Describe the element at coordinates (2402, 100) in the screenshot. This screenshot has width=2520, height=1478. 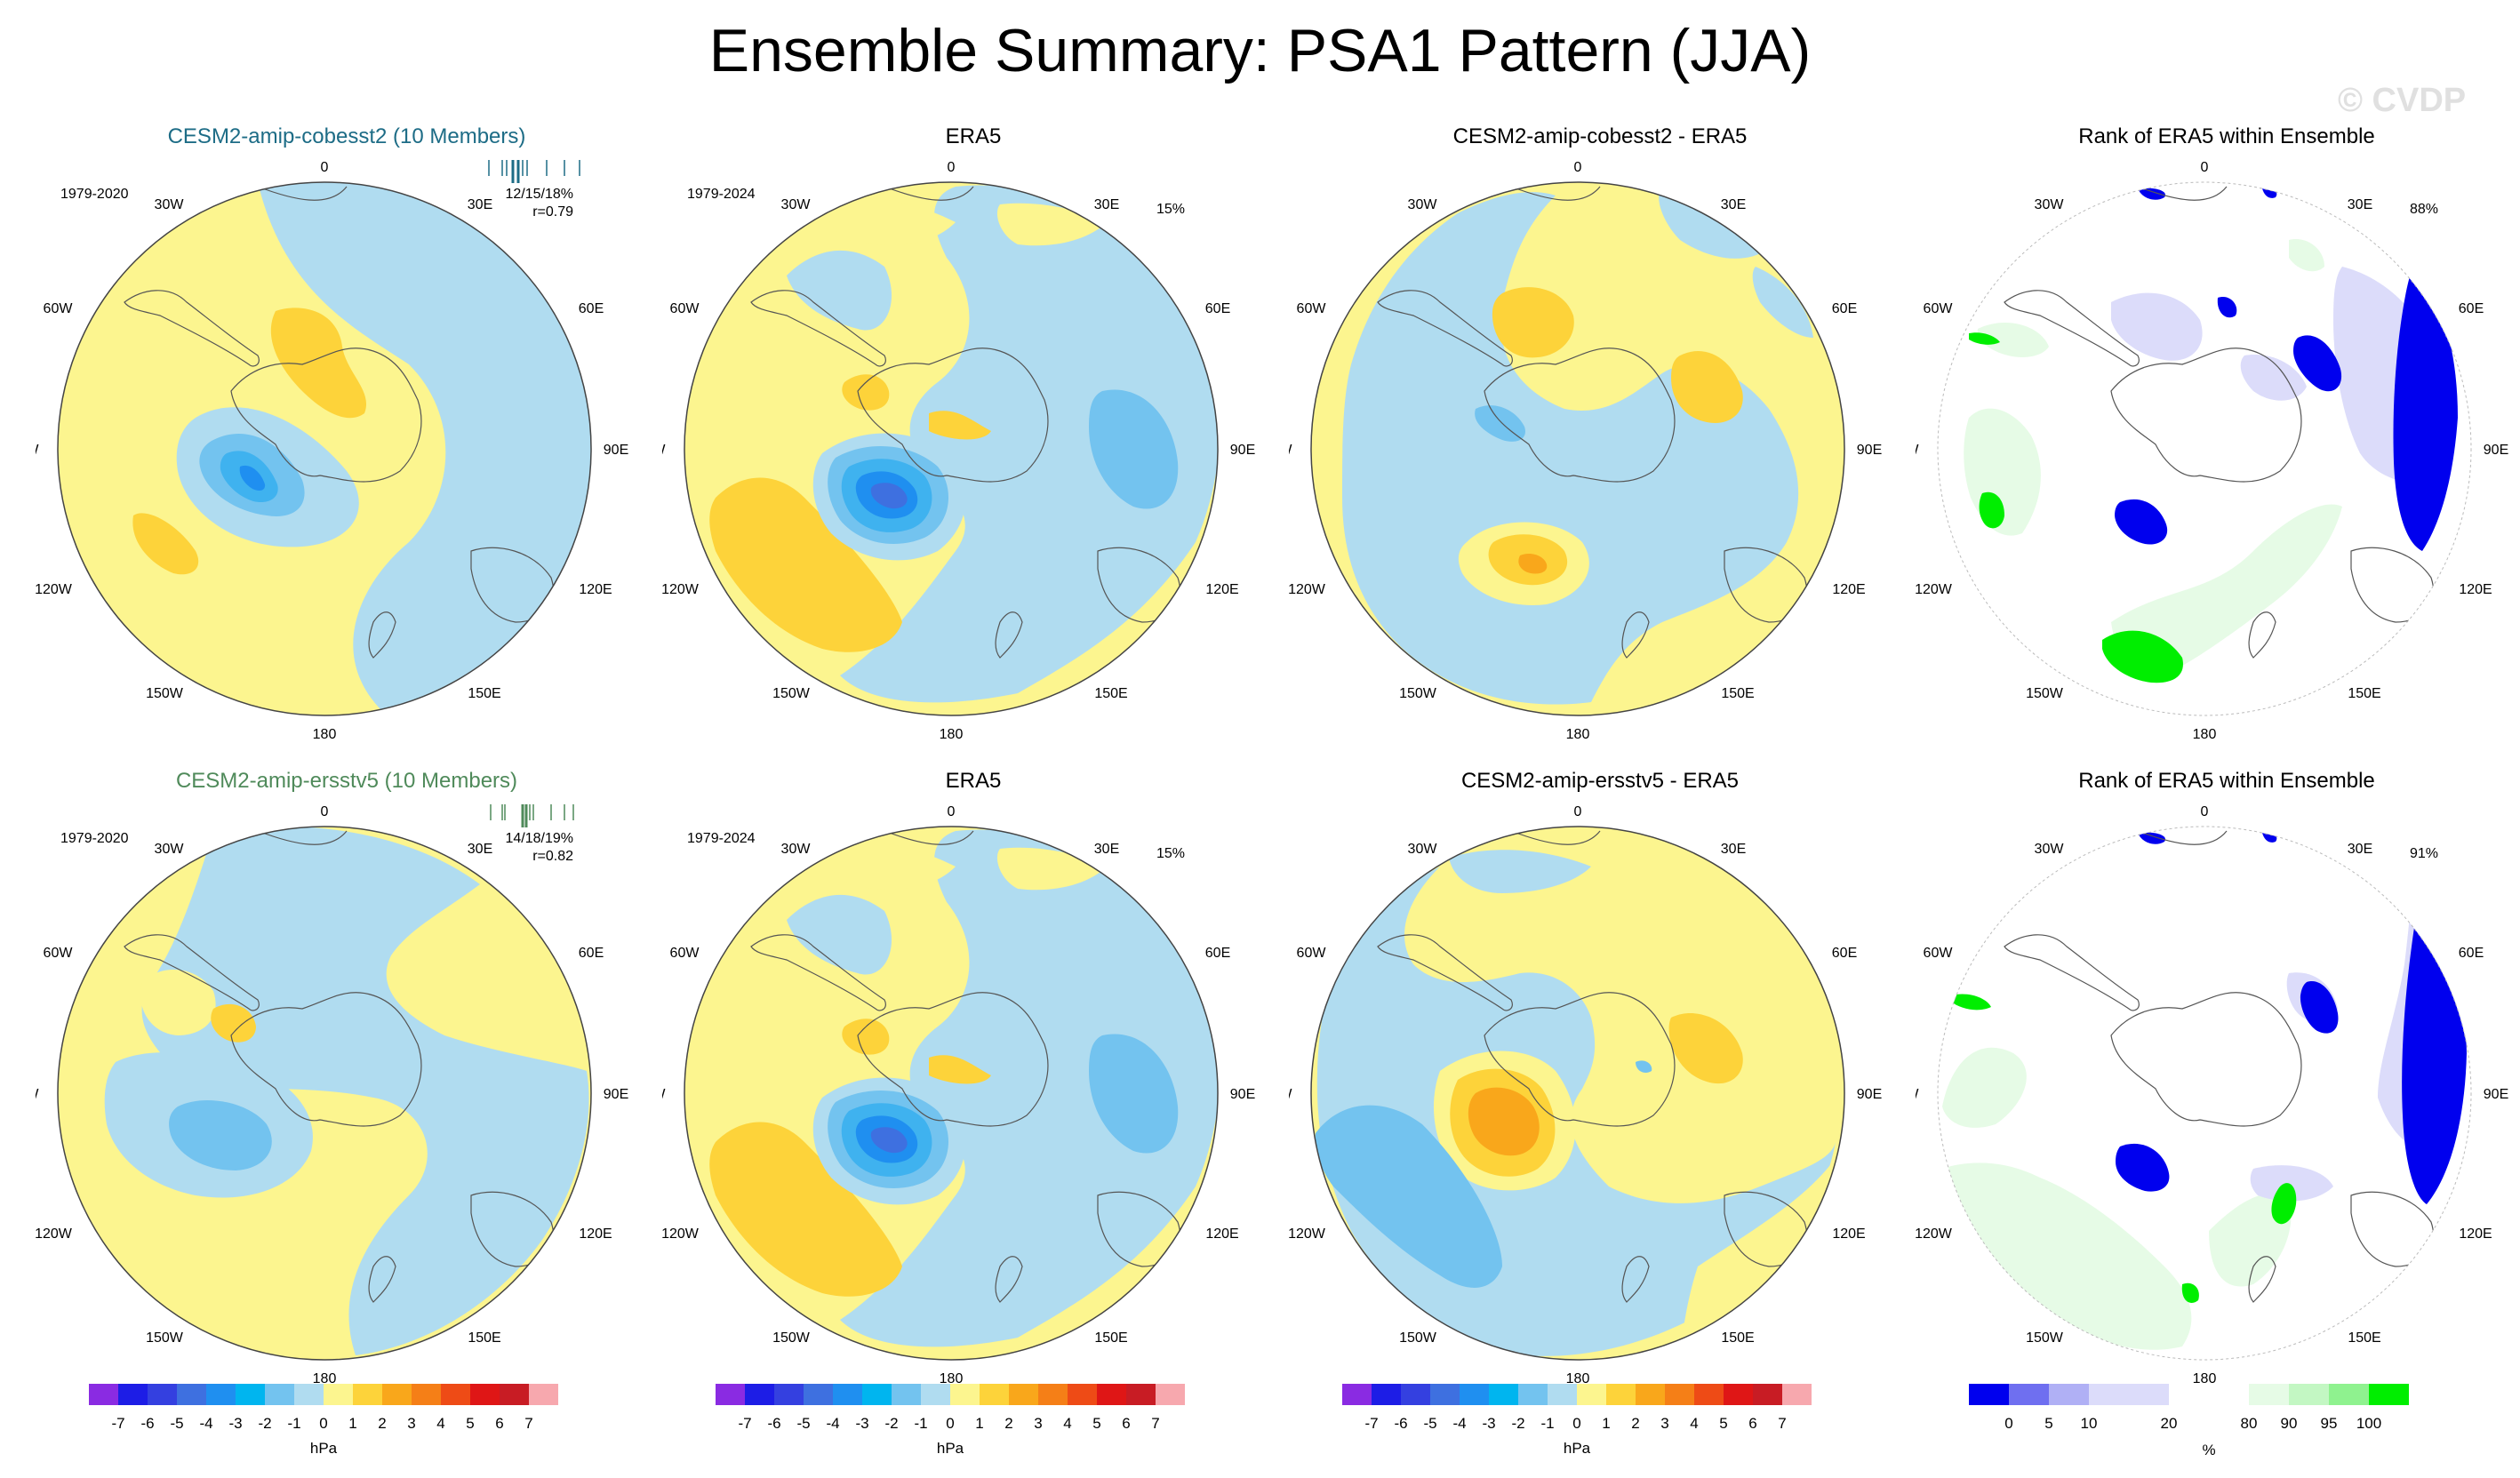
I see `watermark: © CVDP` at that location.